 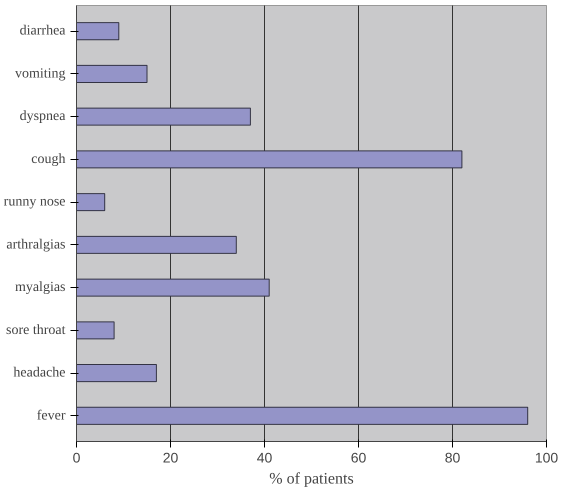 I want to click on y-tick-label: arthralgias, so click(x=36, y=244).